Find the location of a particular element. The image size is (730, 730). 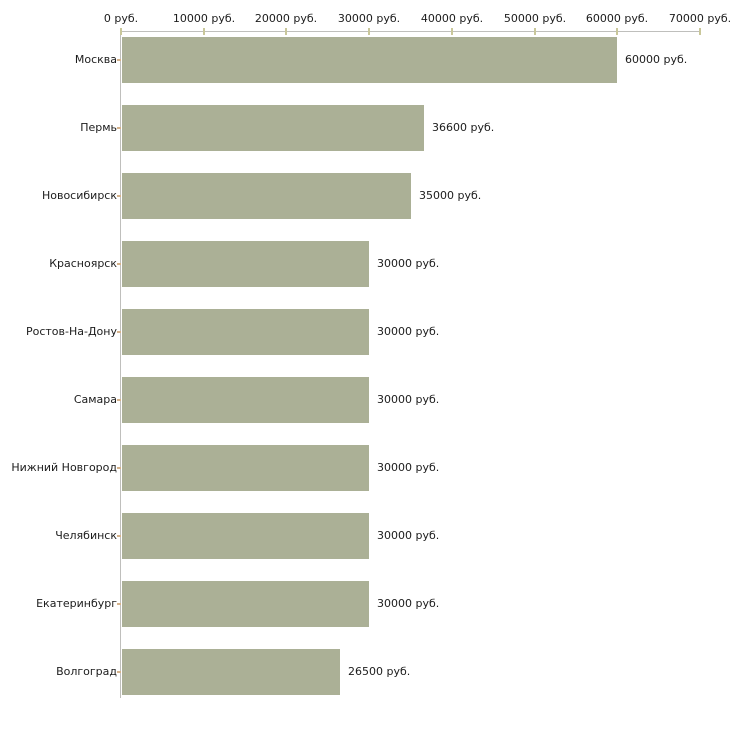

x-axis-tick-label: 10000 руб. is located at coordinates (204, 18).